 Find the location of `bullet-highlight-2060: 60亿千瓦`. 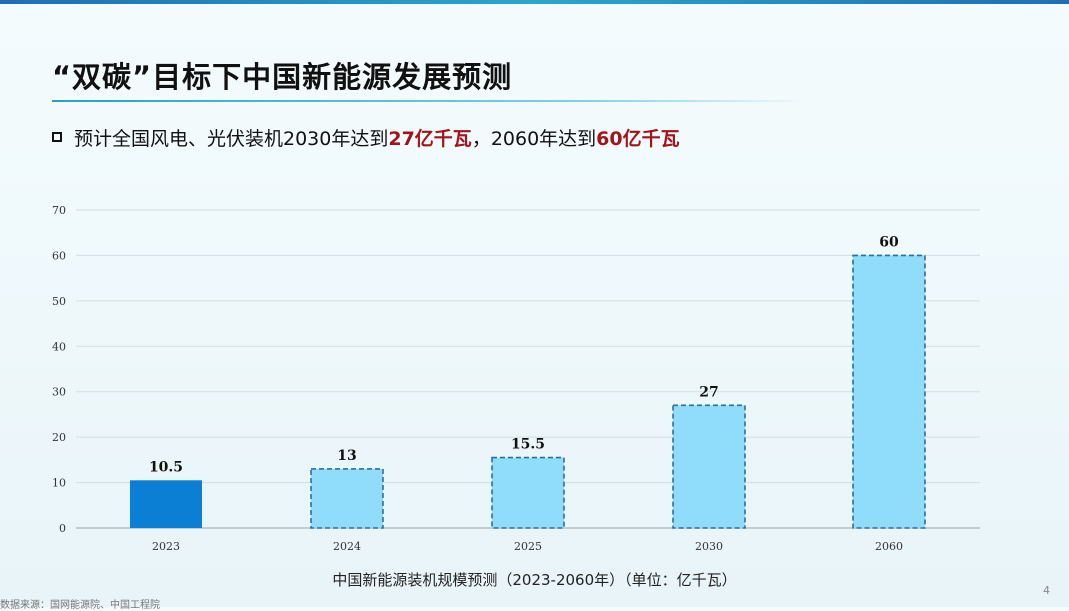

bullet-highlight-2060: 60亿千瓦 is located at coordinates (638, 138).